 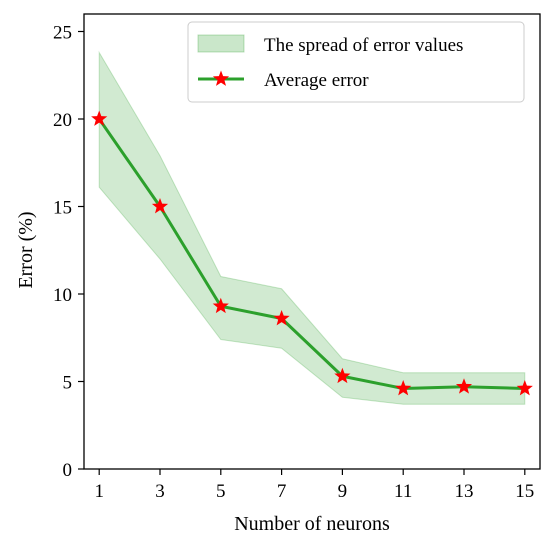 What do you see at coordinates (62, 295) in the screenshot?
I see `y-tick-label: 10` at bounding box center [62, 295].